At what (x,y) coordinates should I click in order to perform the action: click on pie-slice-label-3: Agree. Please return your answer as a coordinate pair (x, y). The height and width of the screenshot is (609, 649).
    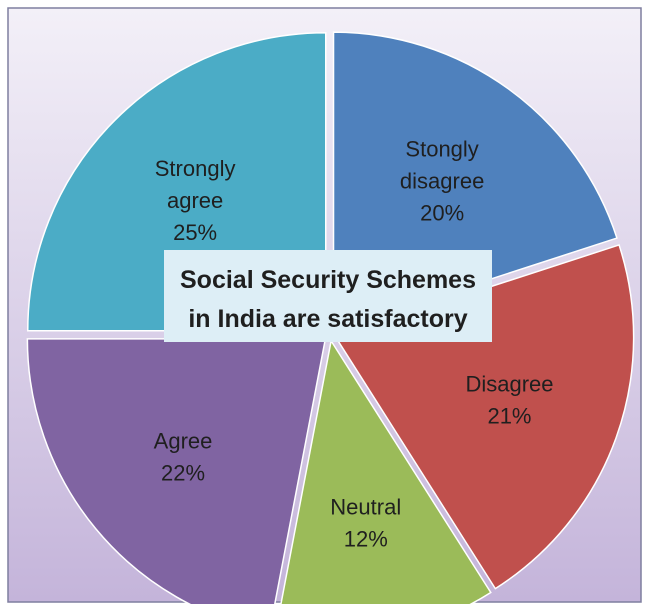
    Looking at the image, I should click on (183, 441).